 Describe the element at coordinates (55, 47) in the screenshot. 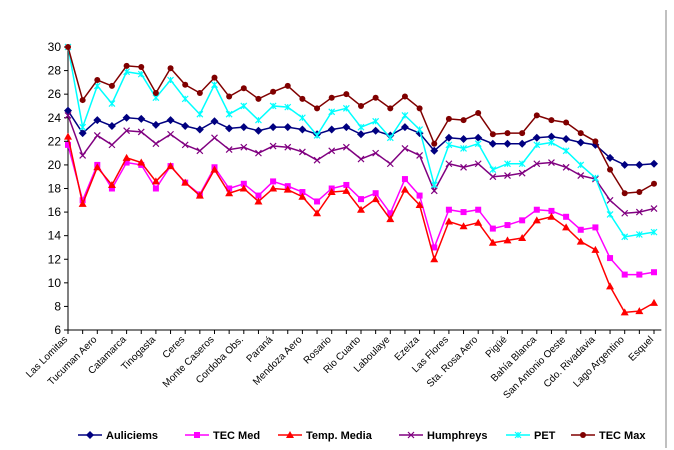

I see `y-tick-label: 30` at that location.